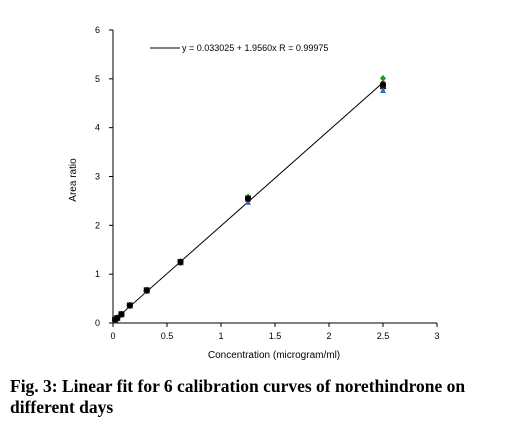 The width and height of the screenshot is (515, 431). I want to click on y-tick-label: 0, so click(97, 323).